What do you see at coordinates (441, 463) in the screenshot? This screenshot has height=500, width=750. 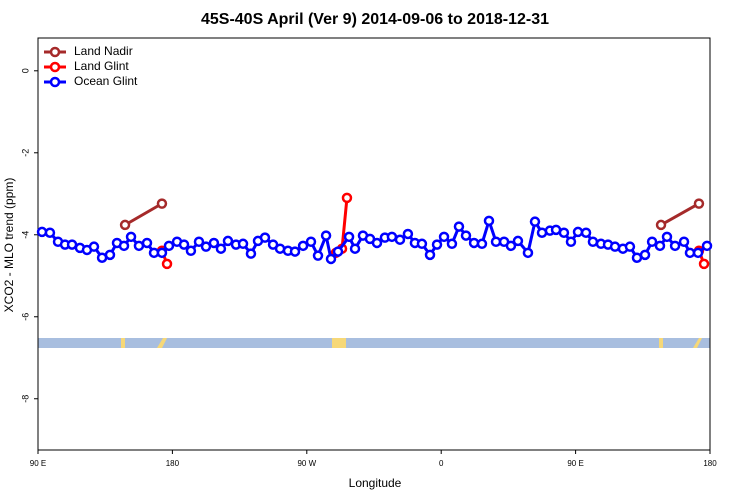 I see `x-tick-label: 0` at bounding box center [441, 463].